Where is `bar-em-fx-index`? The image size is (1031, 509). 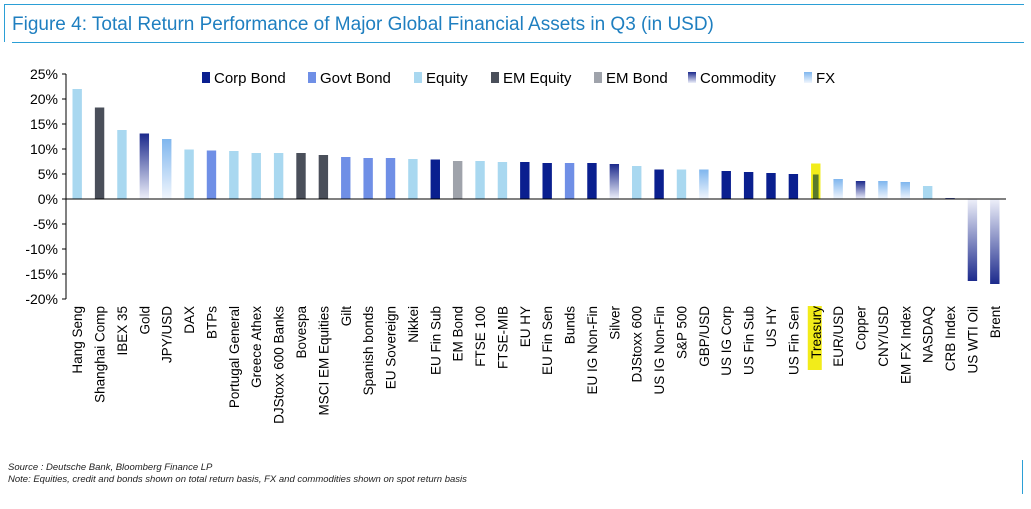
bar-em-fx-index is located at coordinates (905, 190).